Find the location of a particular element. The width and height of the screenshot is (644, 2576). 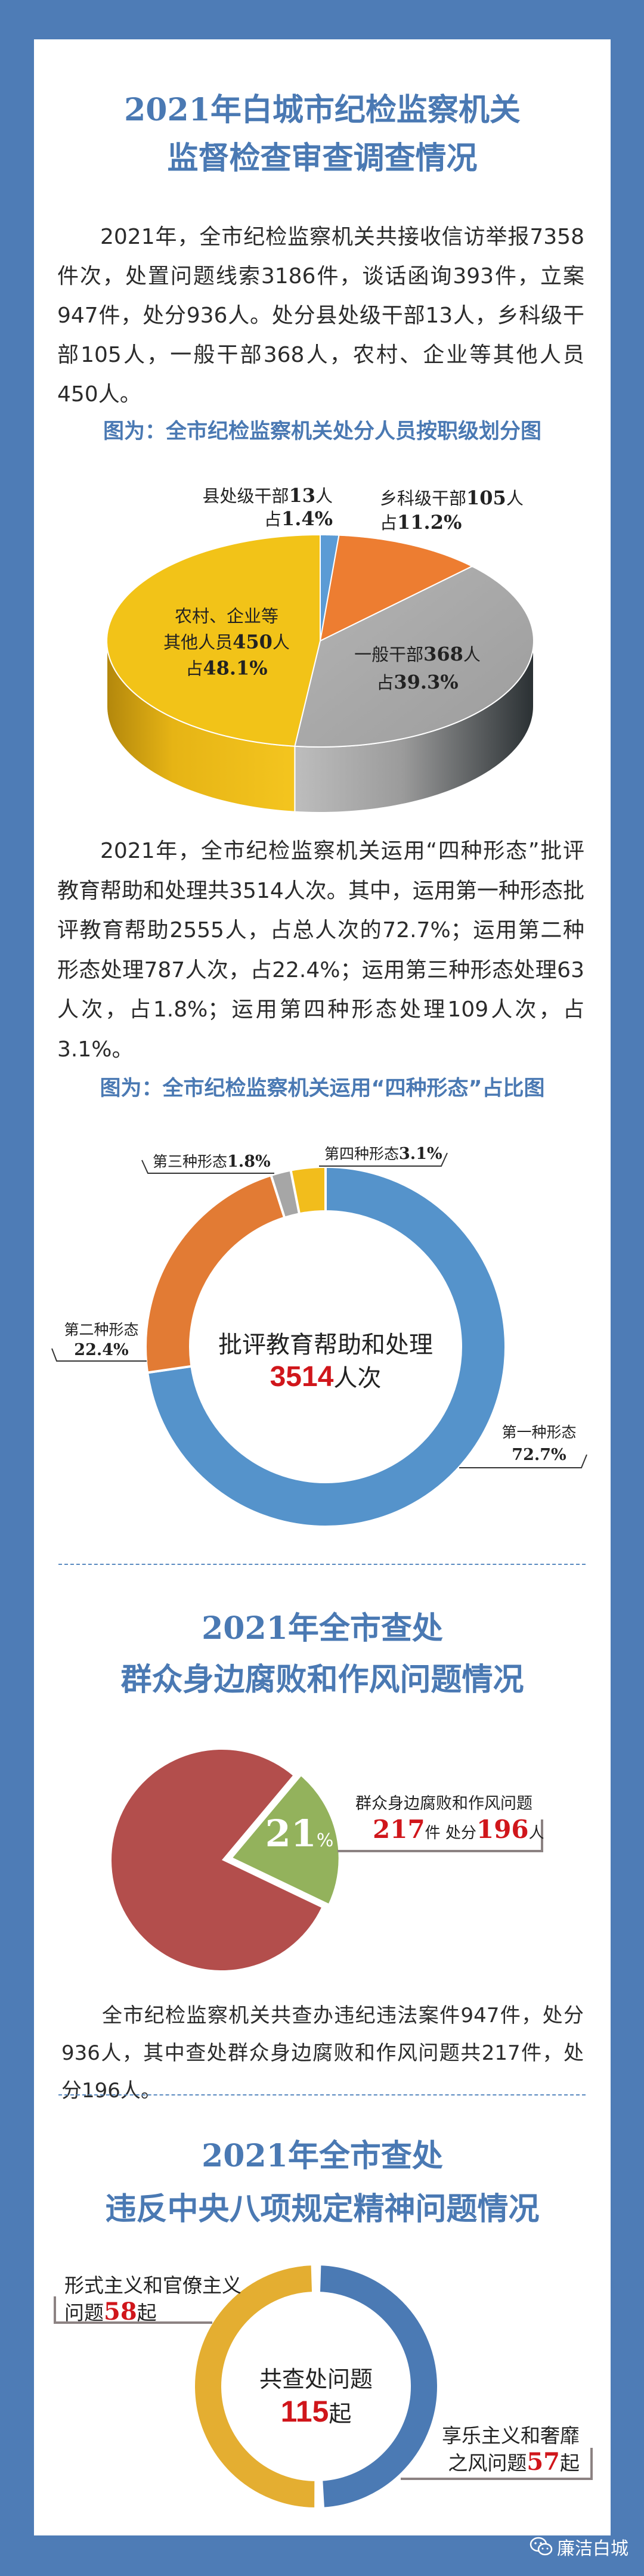

leader-line-form2 is located at coordinates (99, 1355).